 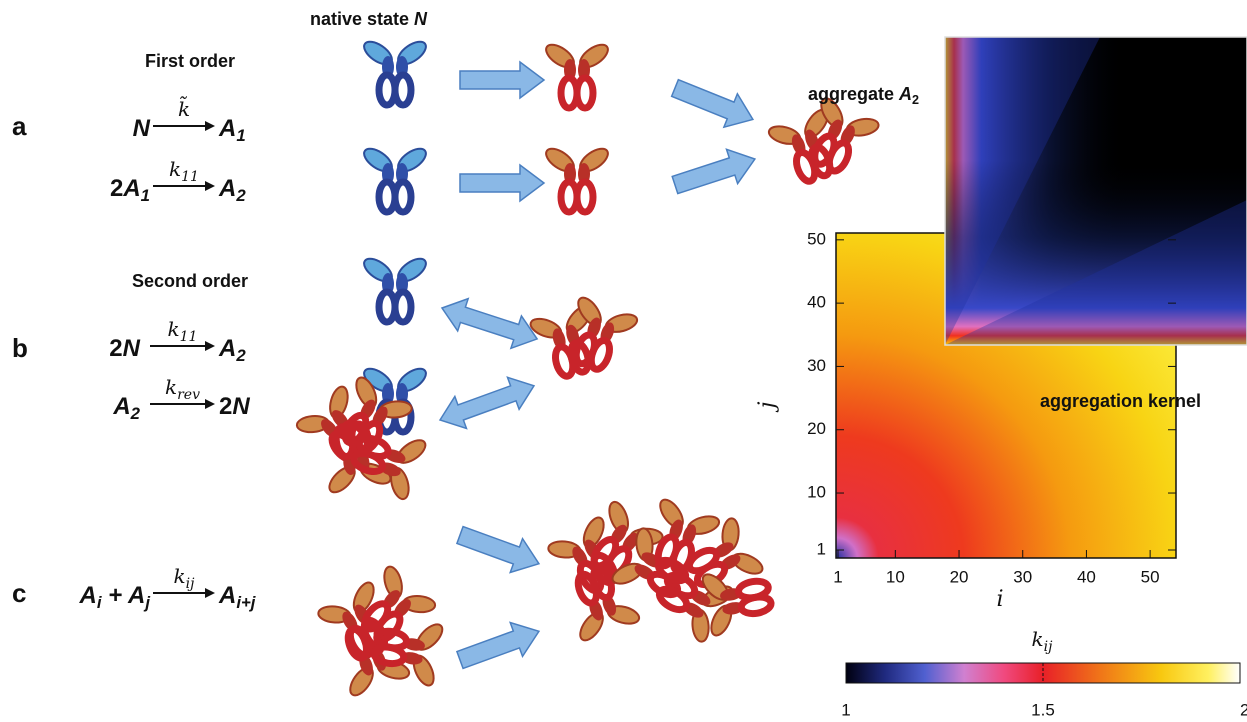 I want to click on colorbar-tick-label: 1.5, so click(x=1043, y=709).